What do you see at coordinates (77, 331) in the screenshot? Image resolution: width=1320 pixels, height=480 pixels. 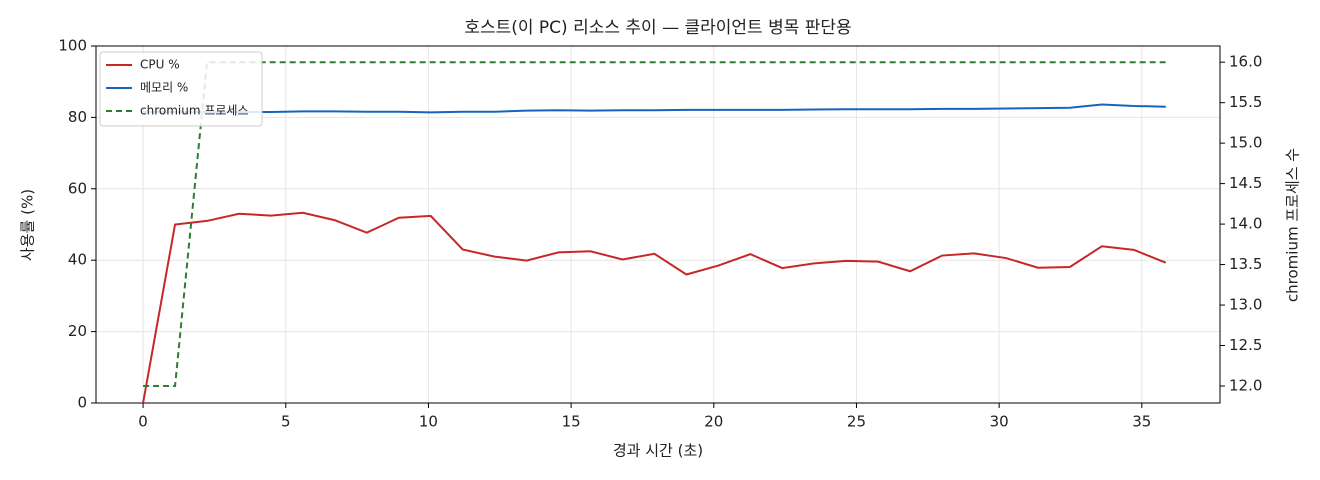 I see `y-tick-label: 20` at bounding box center [77, 331].